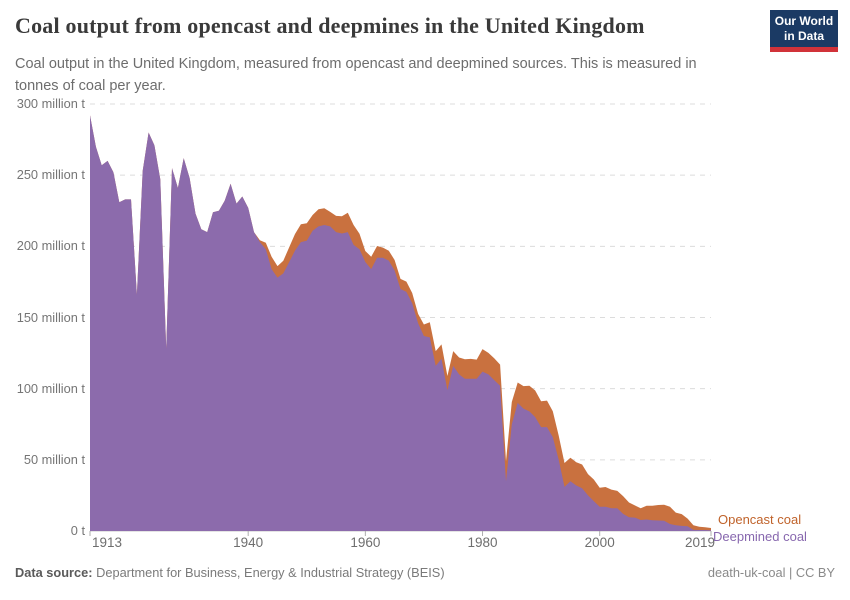  I want to click on data-source-label: Data source:, so click(54, 572).